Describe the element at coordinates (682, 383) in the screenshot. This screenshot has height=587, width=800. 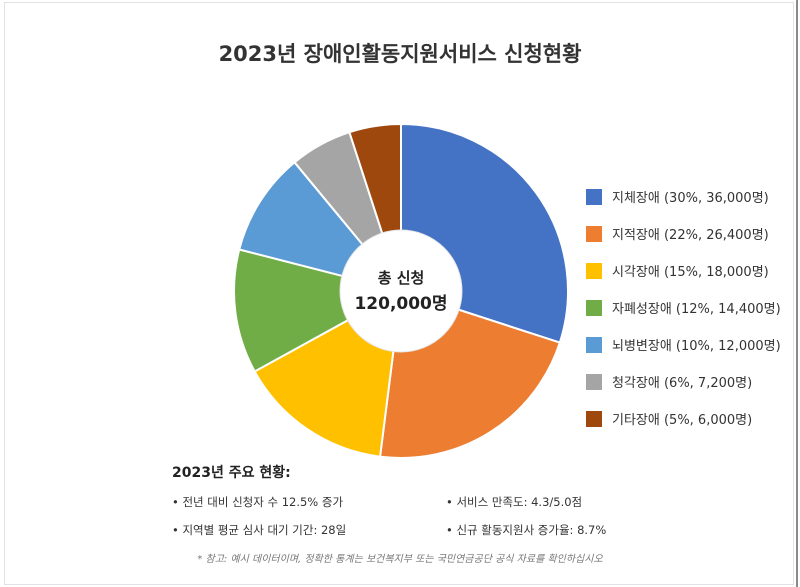
I see `legend-label-5: 청각장애 (6%, 7,200명)` at that location.